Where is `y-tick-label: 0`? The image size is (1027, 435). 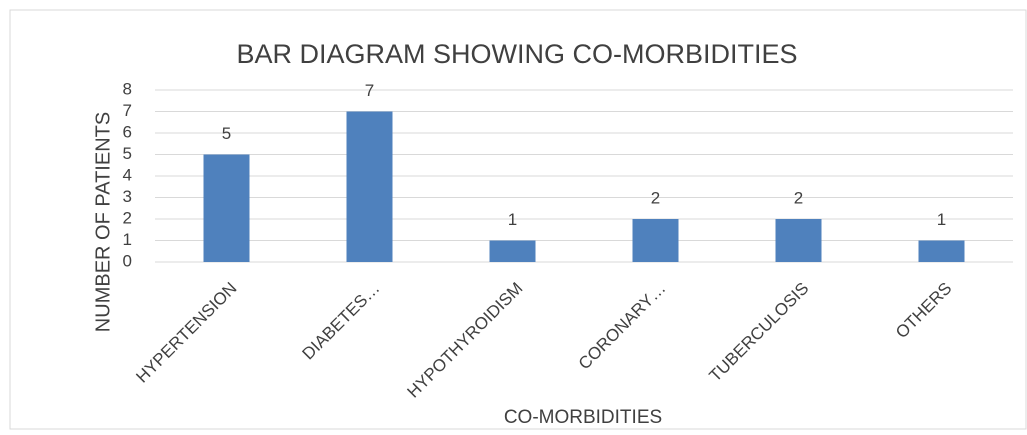
y-tick-label: 0 is located at coordinates (127, 260).